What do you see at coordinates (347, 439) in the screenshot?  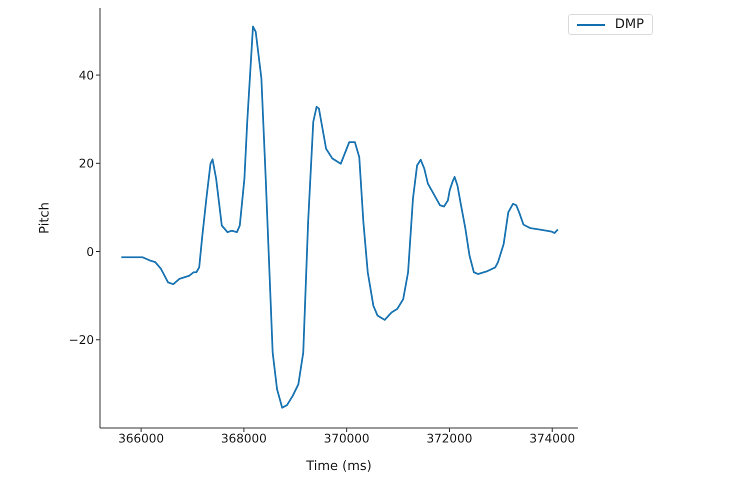 I see `x-tick-label: 370000` at bounding box center [347, 439].